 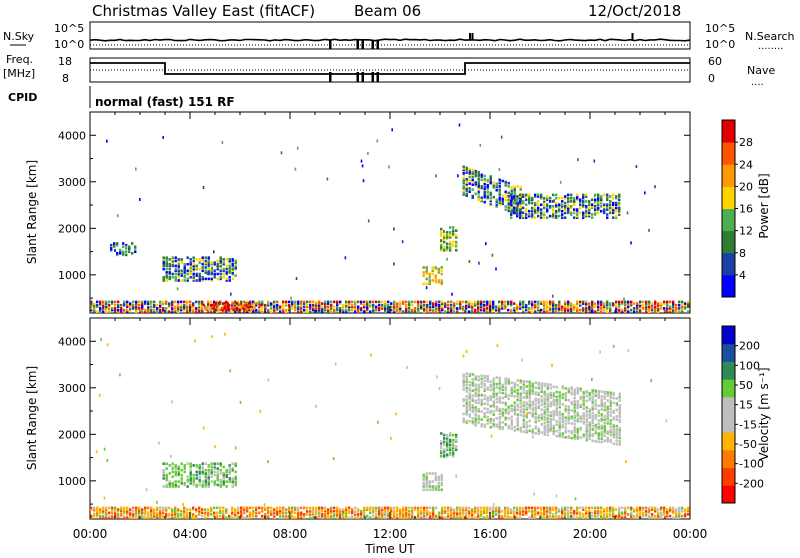 What do you see at coordinates (748, 424) in the screenshot?
I see `colorbar-tick-label: -15` at bounding box center [748, 424].